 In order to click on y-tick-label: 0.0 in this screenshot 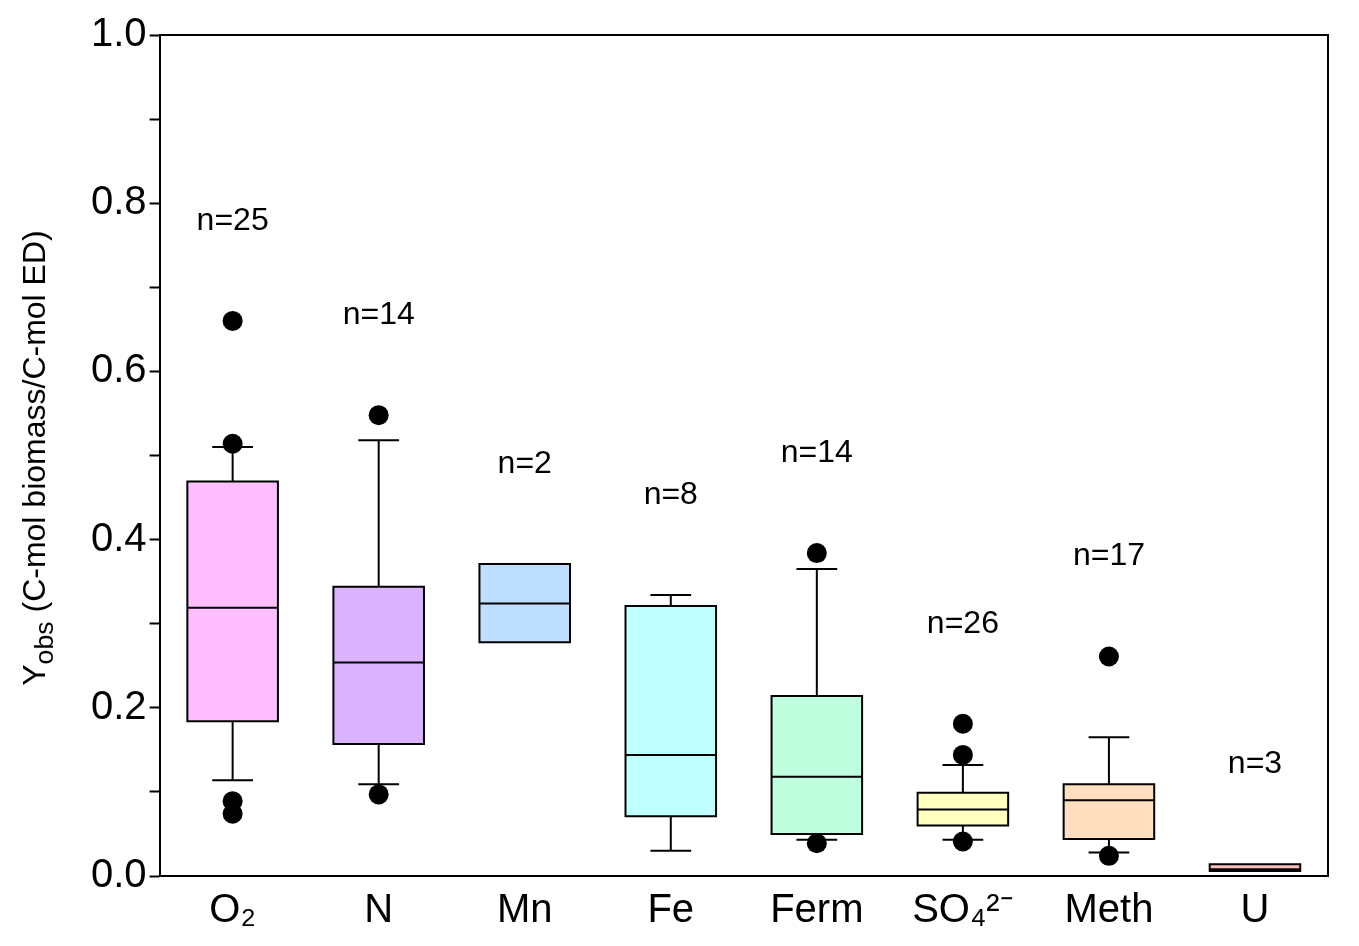, I will do `click(119, 873)`.